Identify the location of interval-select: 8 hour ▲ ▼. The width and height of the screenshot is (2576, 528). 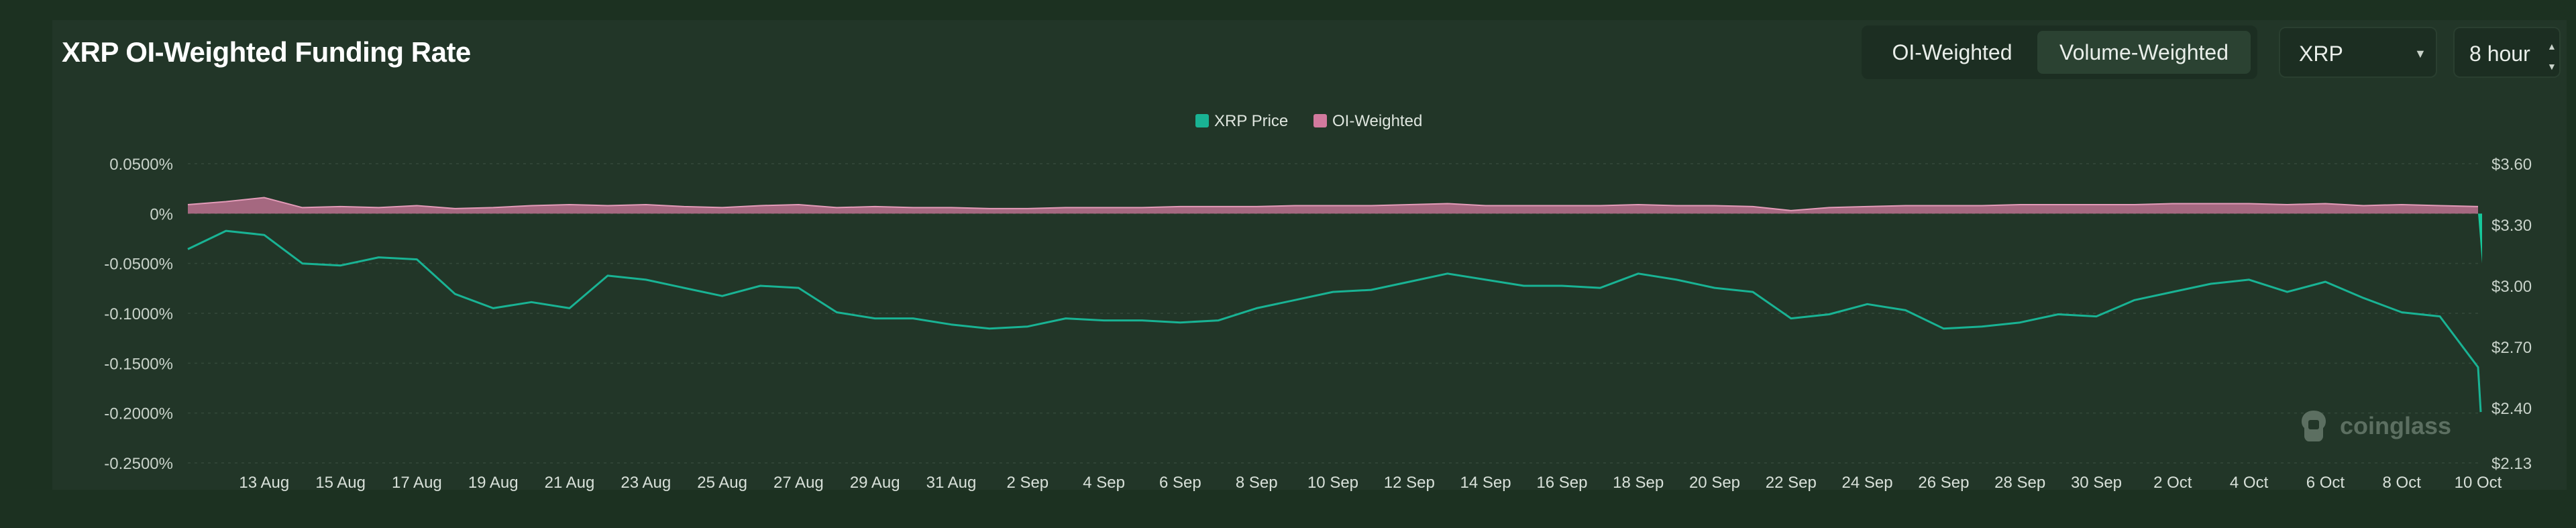
(2507, 52).